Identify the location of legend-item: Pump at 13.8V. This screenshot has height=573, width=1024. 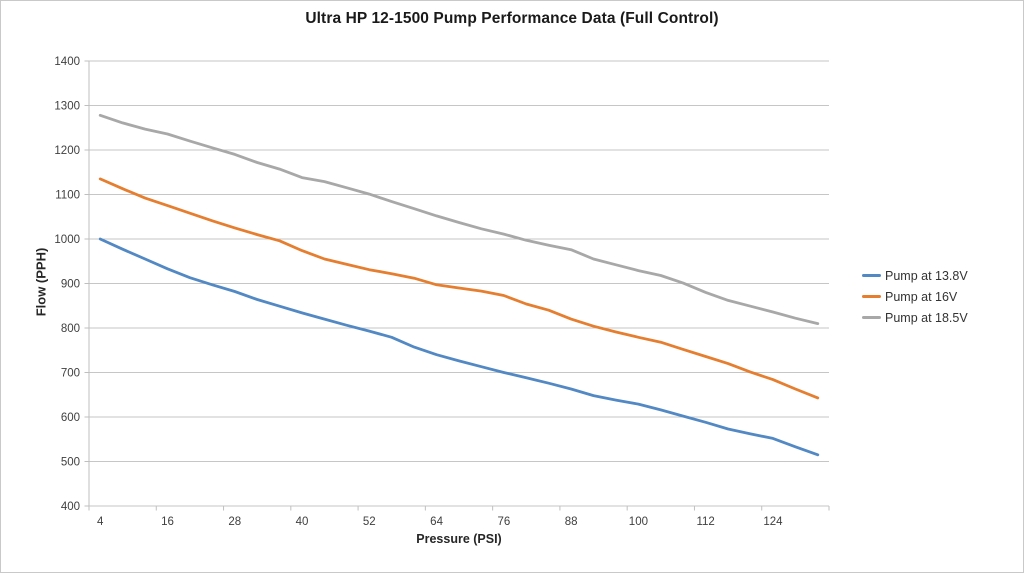
(915, 275).